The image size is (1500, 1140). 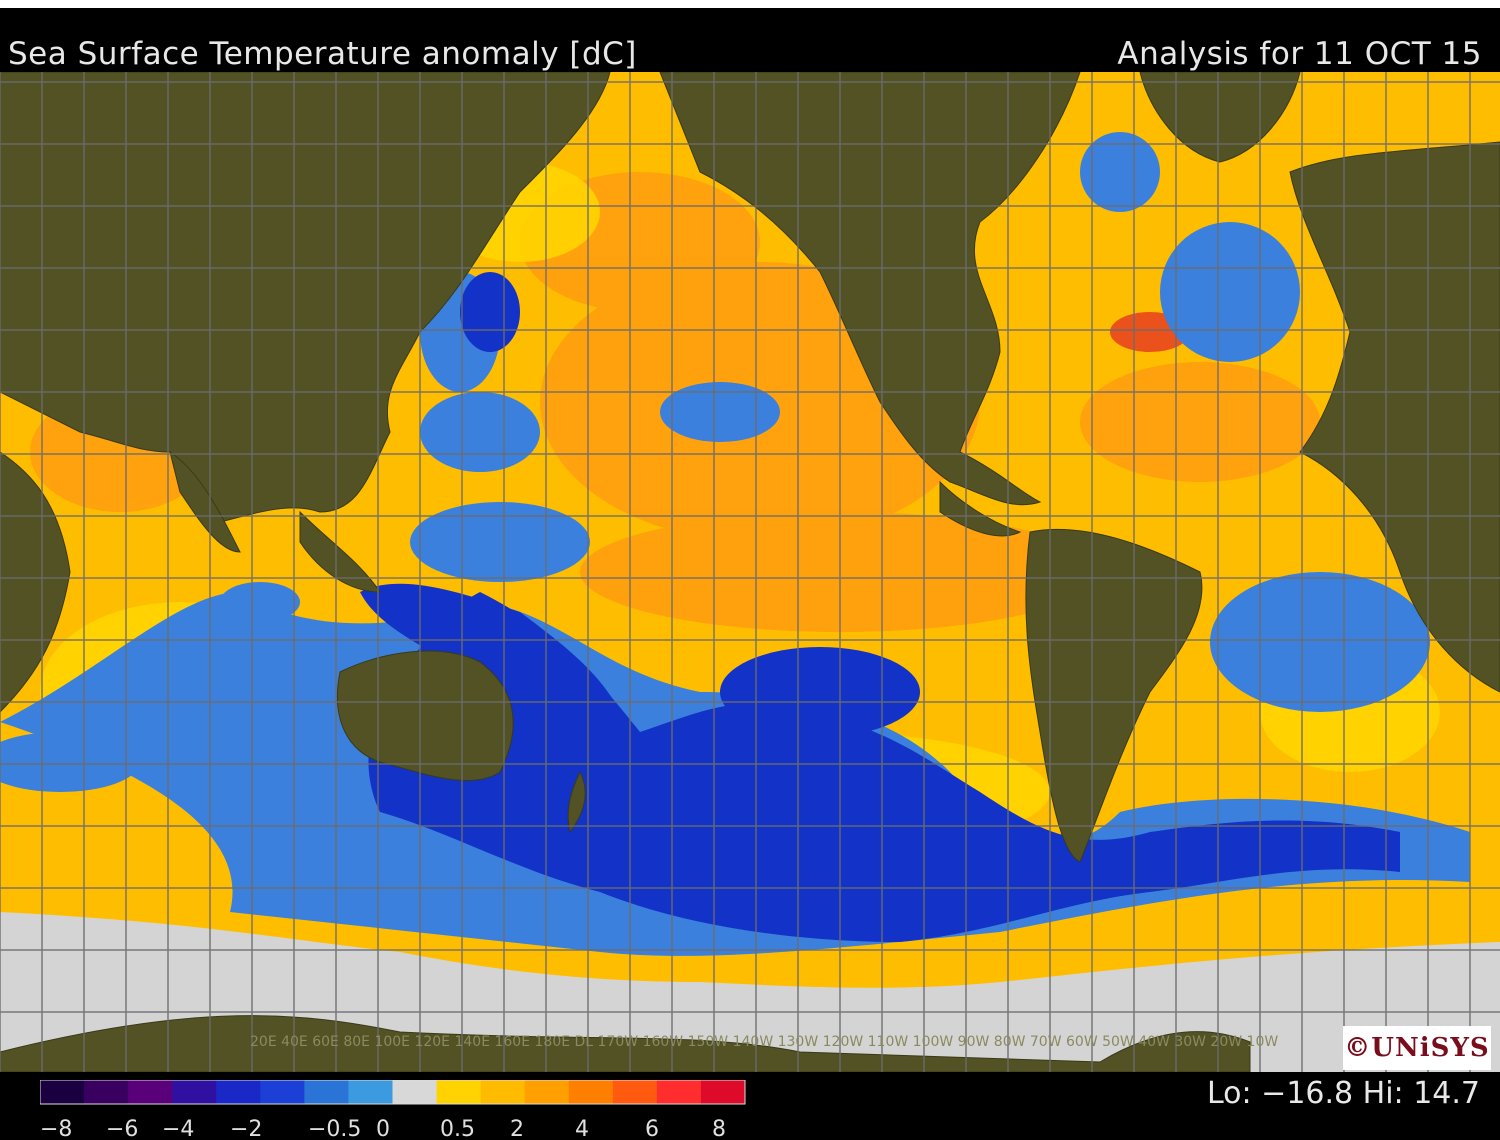 What do you see at coordinates (1417, 1048) in the screenshot?
I see `unisys-logo: ©UNiSYS` at bounding box center [1417, 1048].